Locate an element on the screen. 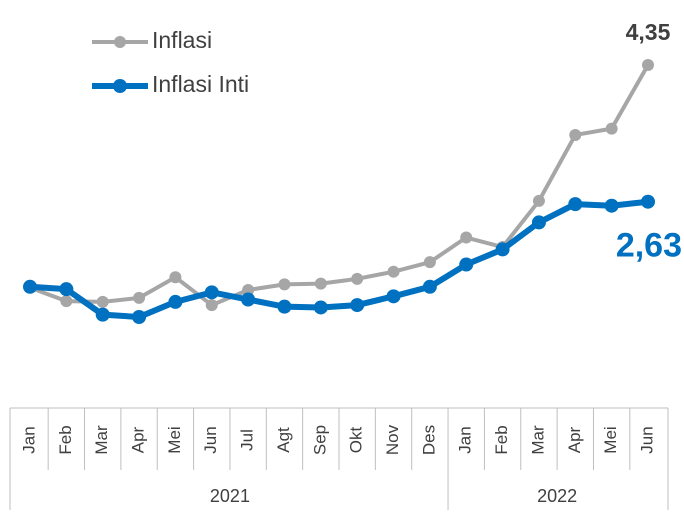 This screenshot has height=515, width=684. data-label: 2,63 is located at coordinates (649, 246).